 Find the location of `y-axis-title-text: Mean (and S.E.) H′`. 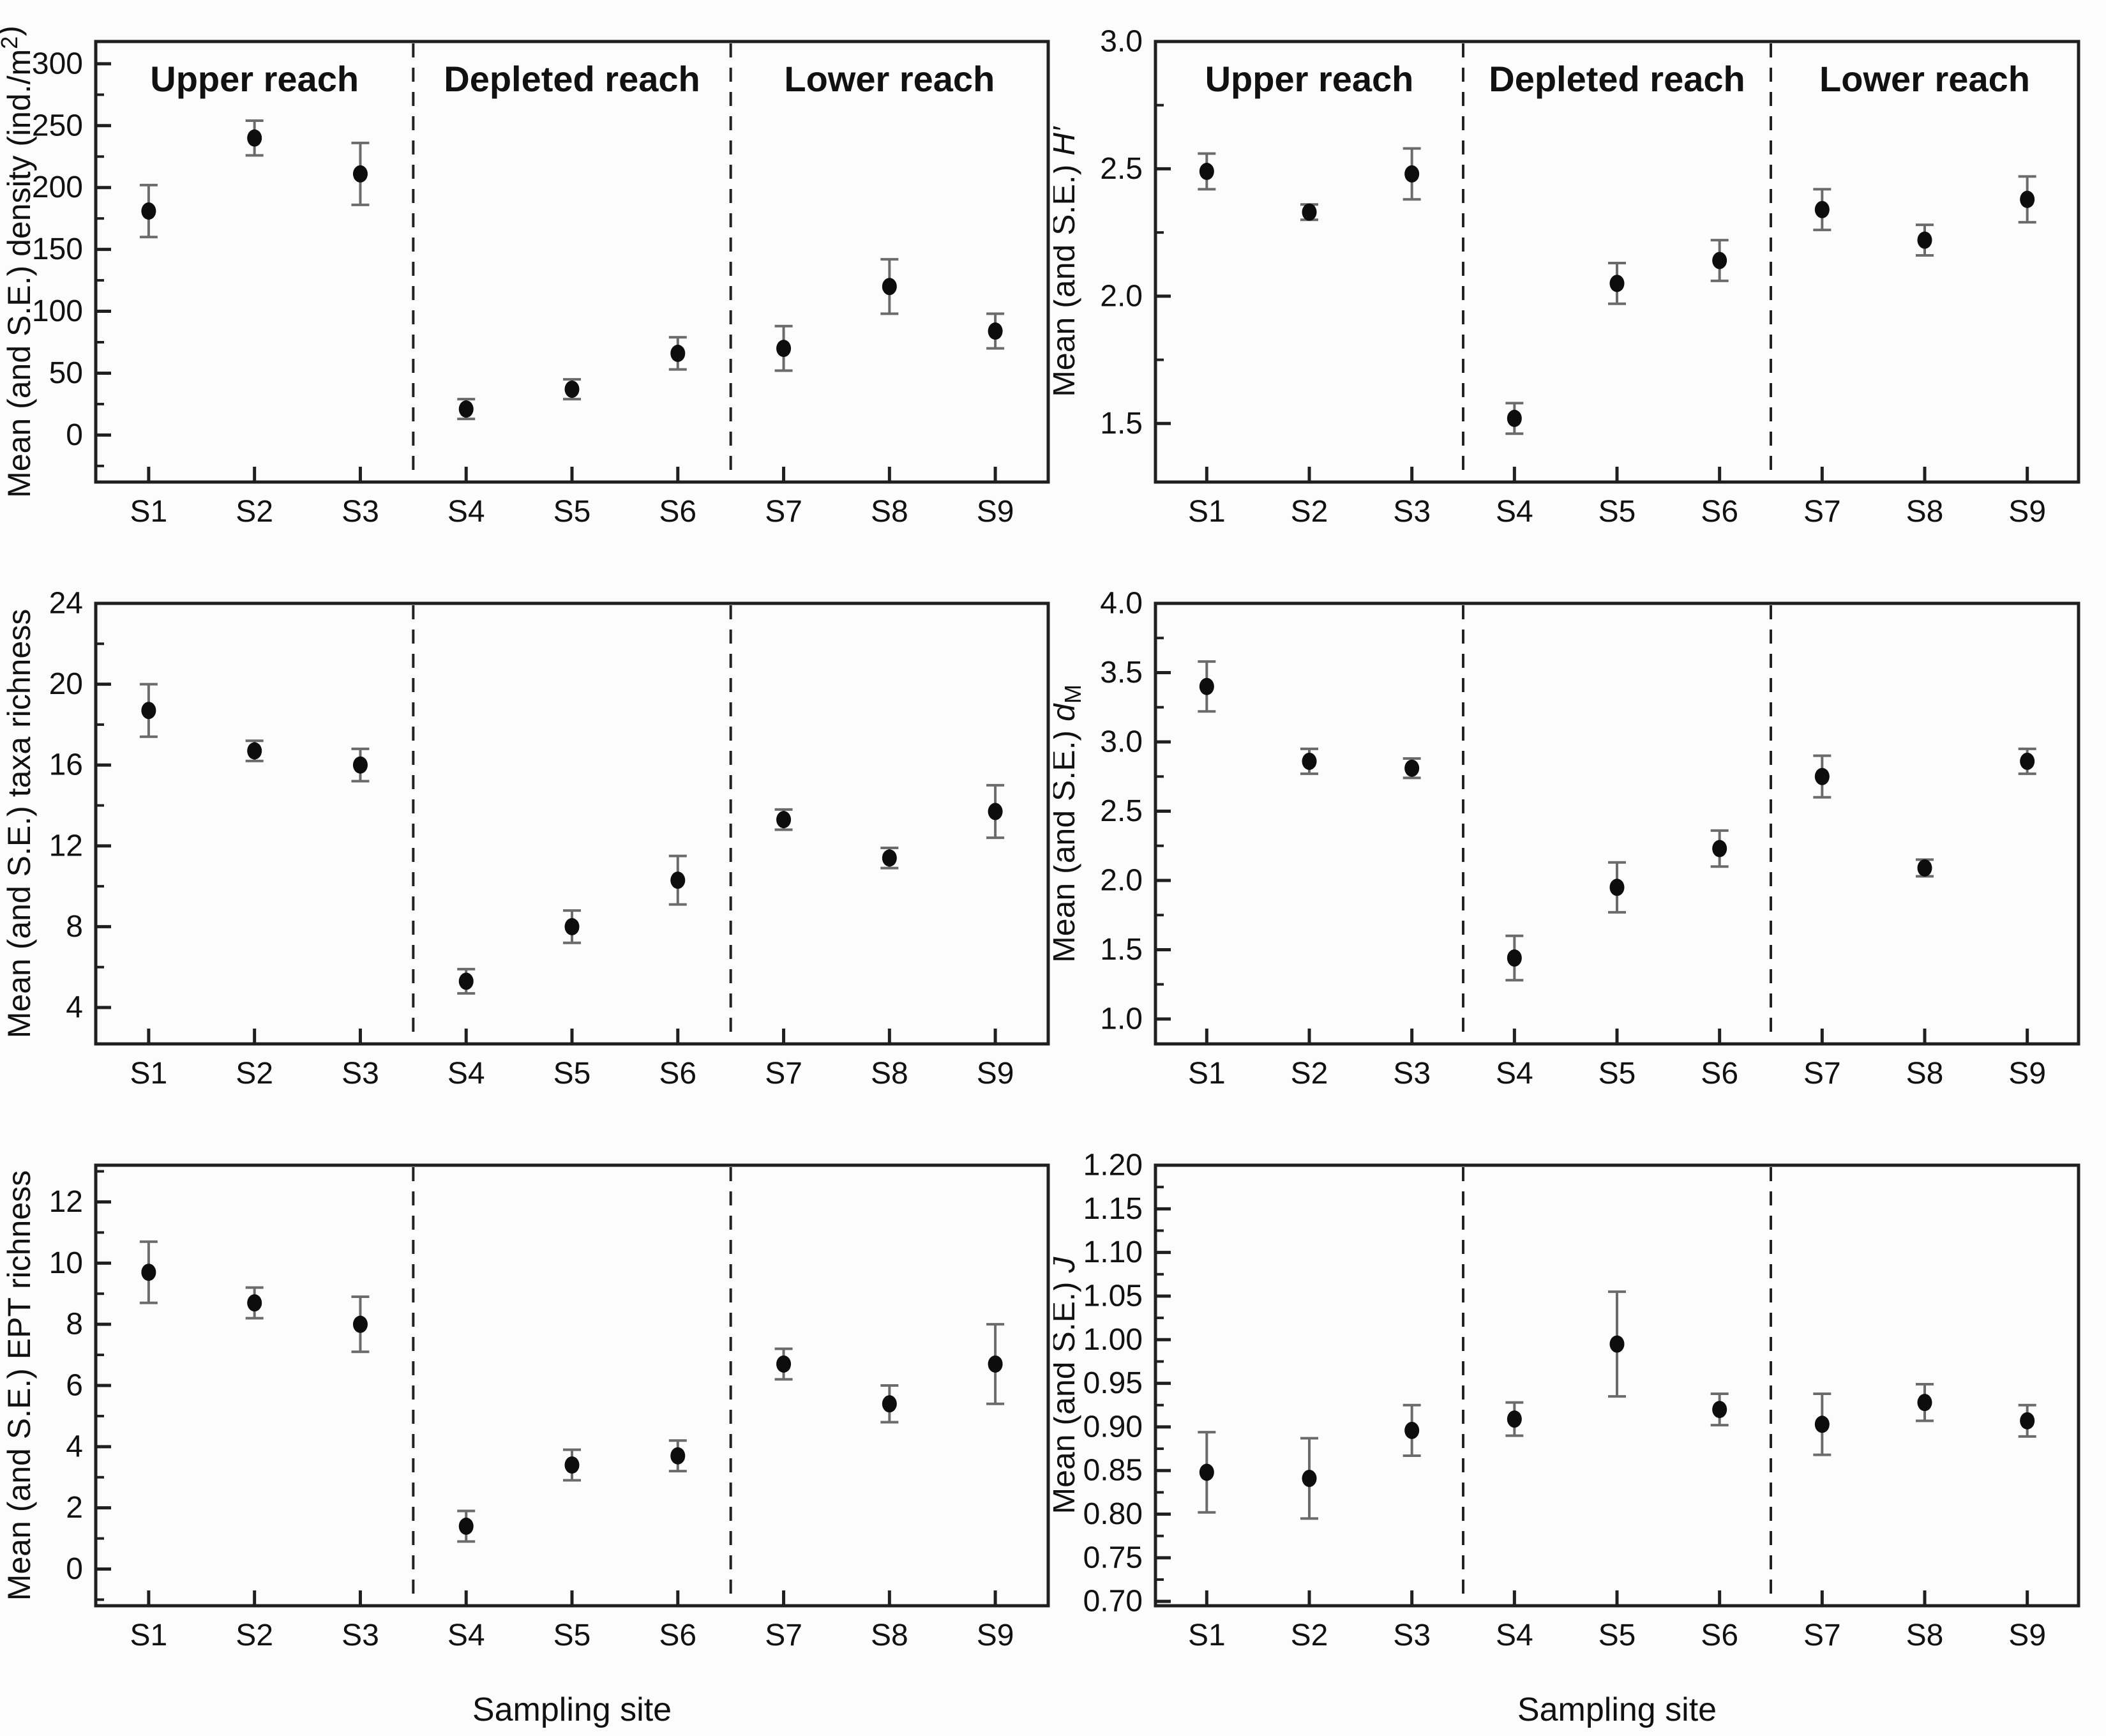

y-axis-title-text: Mean (and S.E.) H′ is located at coordinates (1067, 261).